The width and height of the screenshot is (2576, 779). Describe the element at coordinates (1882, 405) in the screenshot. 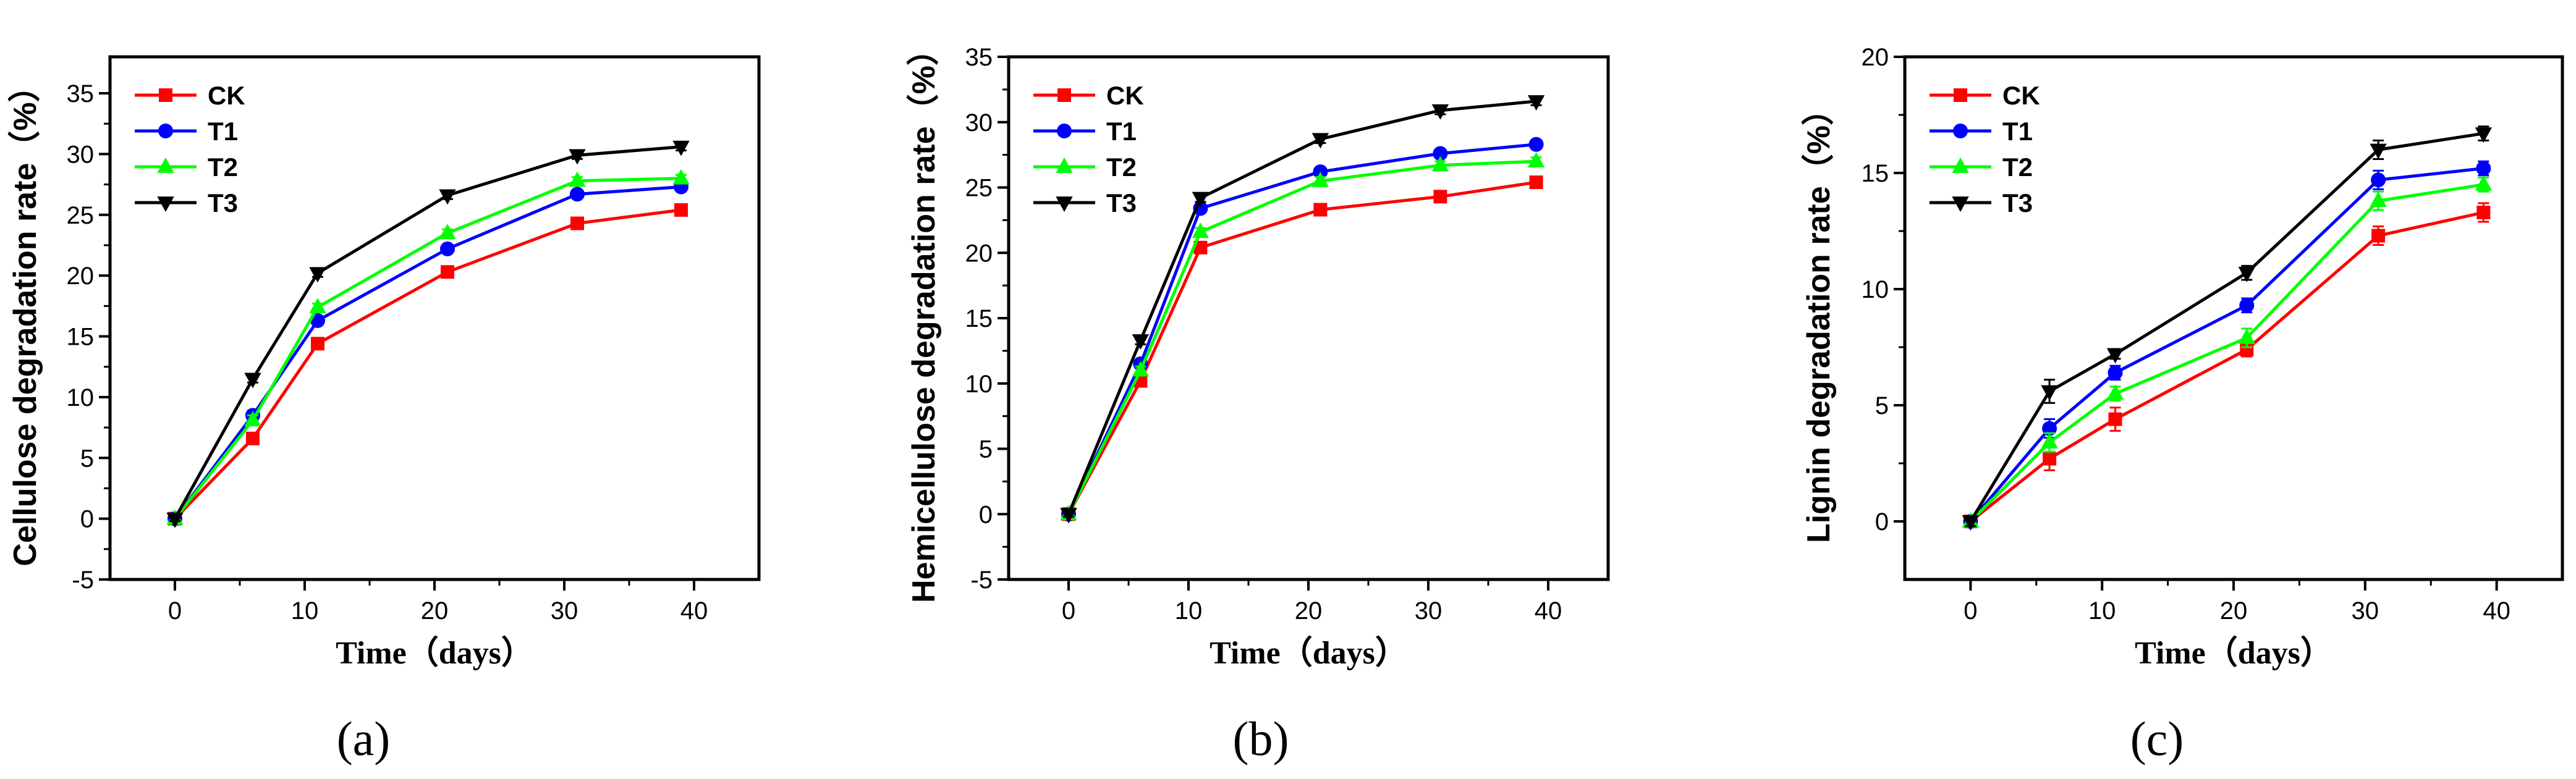

I see `y-tick-label: 5` at that location.